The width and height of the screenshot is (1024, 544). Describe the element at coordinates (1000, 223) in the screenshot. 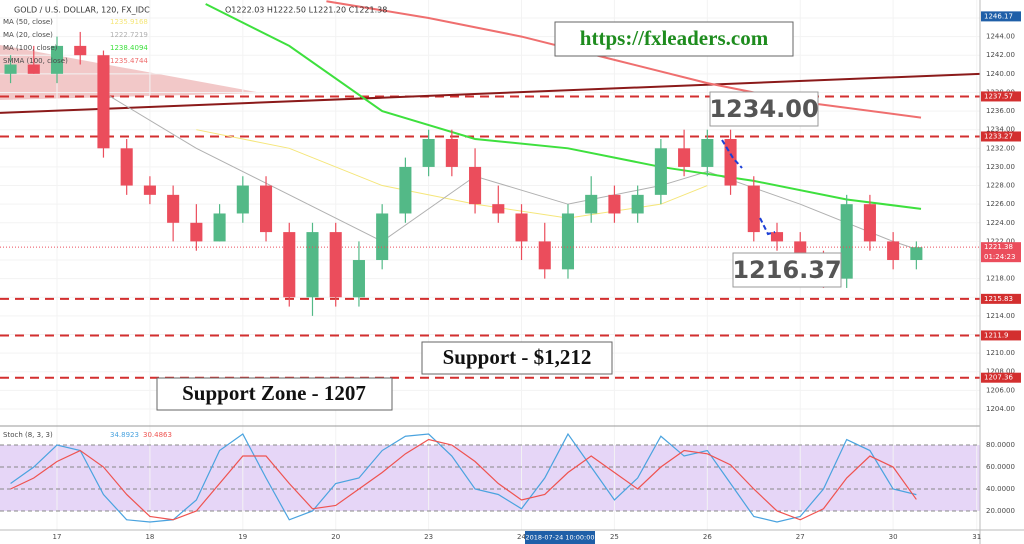

I see `y-tick-label: 1224.00` at that location.